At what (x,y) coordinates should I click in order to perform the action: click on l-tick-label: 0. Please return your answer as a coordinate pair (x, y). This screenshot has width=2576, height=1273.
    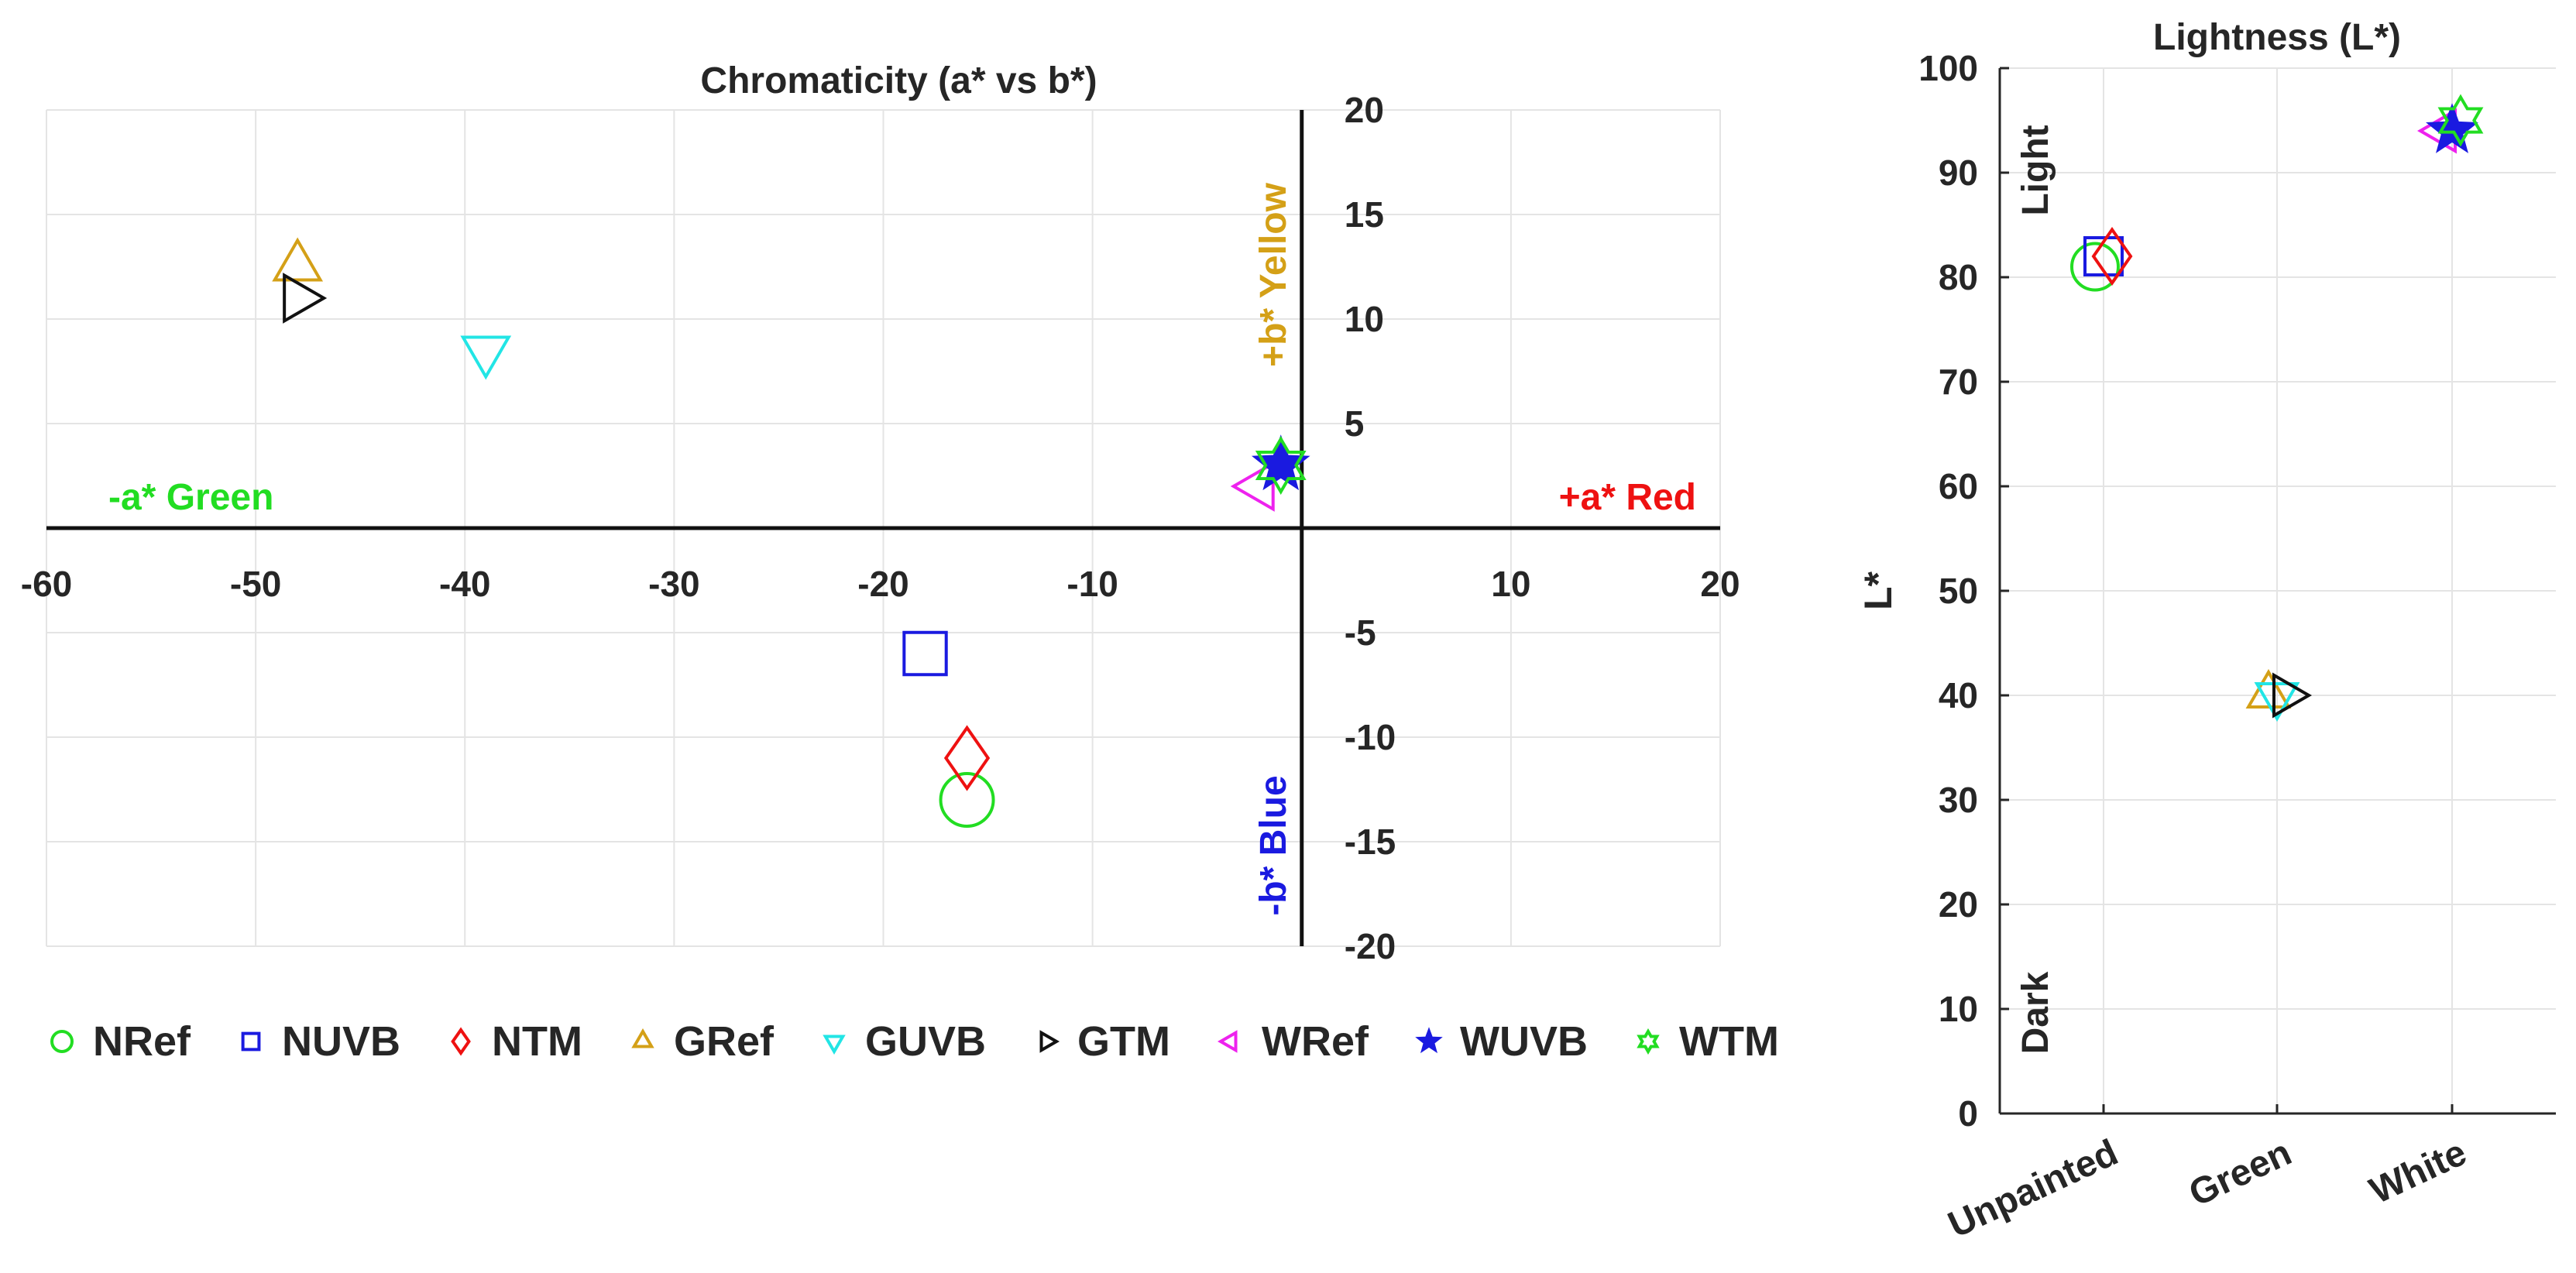
    Looking at the image, I should click on (1968, 1113).